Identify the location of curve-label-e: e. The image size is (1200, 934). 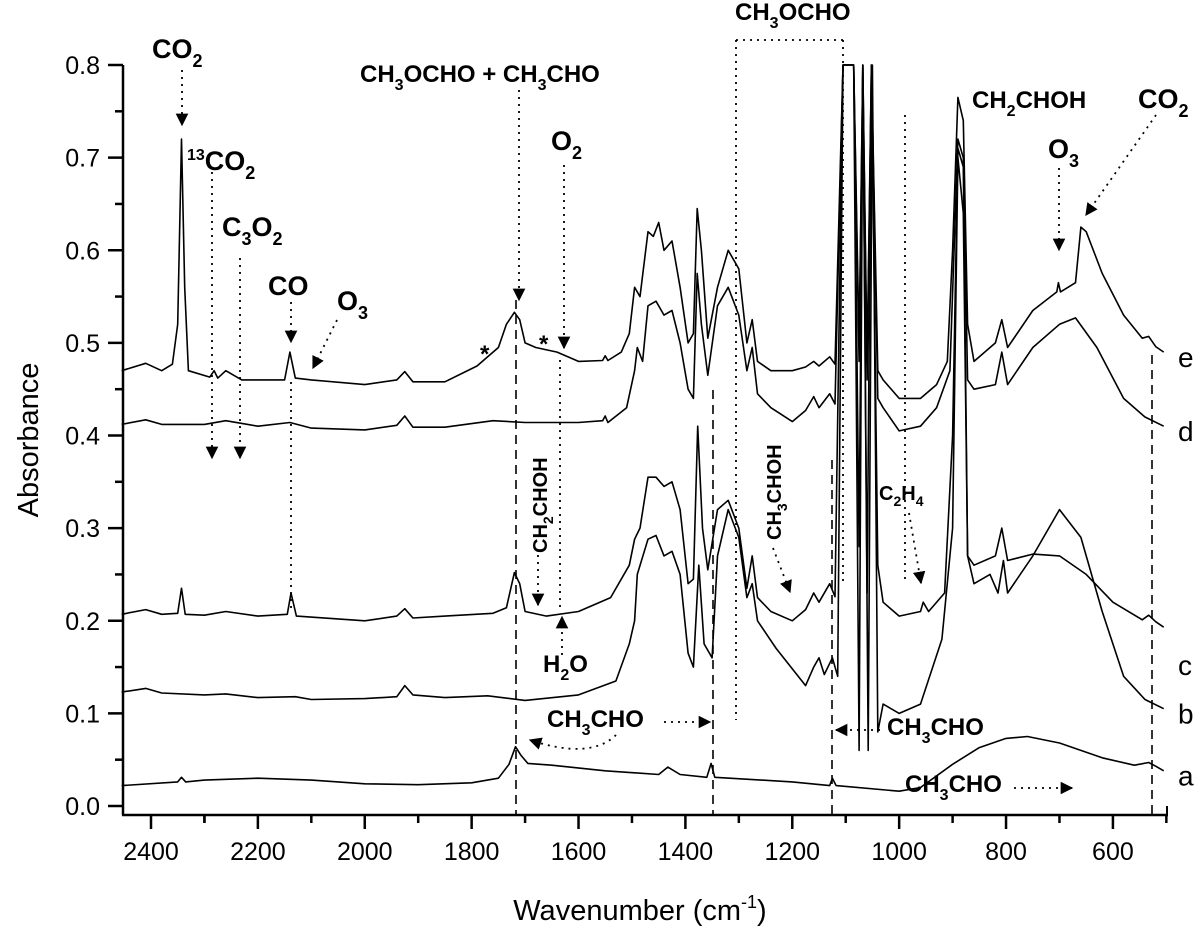
(1186, 357).